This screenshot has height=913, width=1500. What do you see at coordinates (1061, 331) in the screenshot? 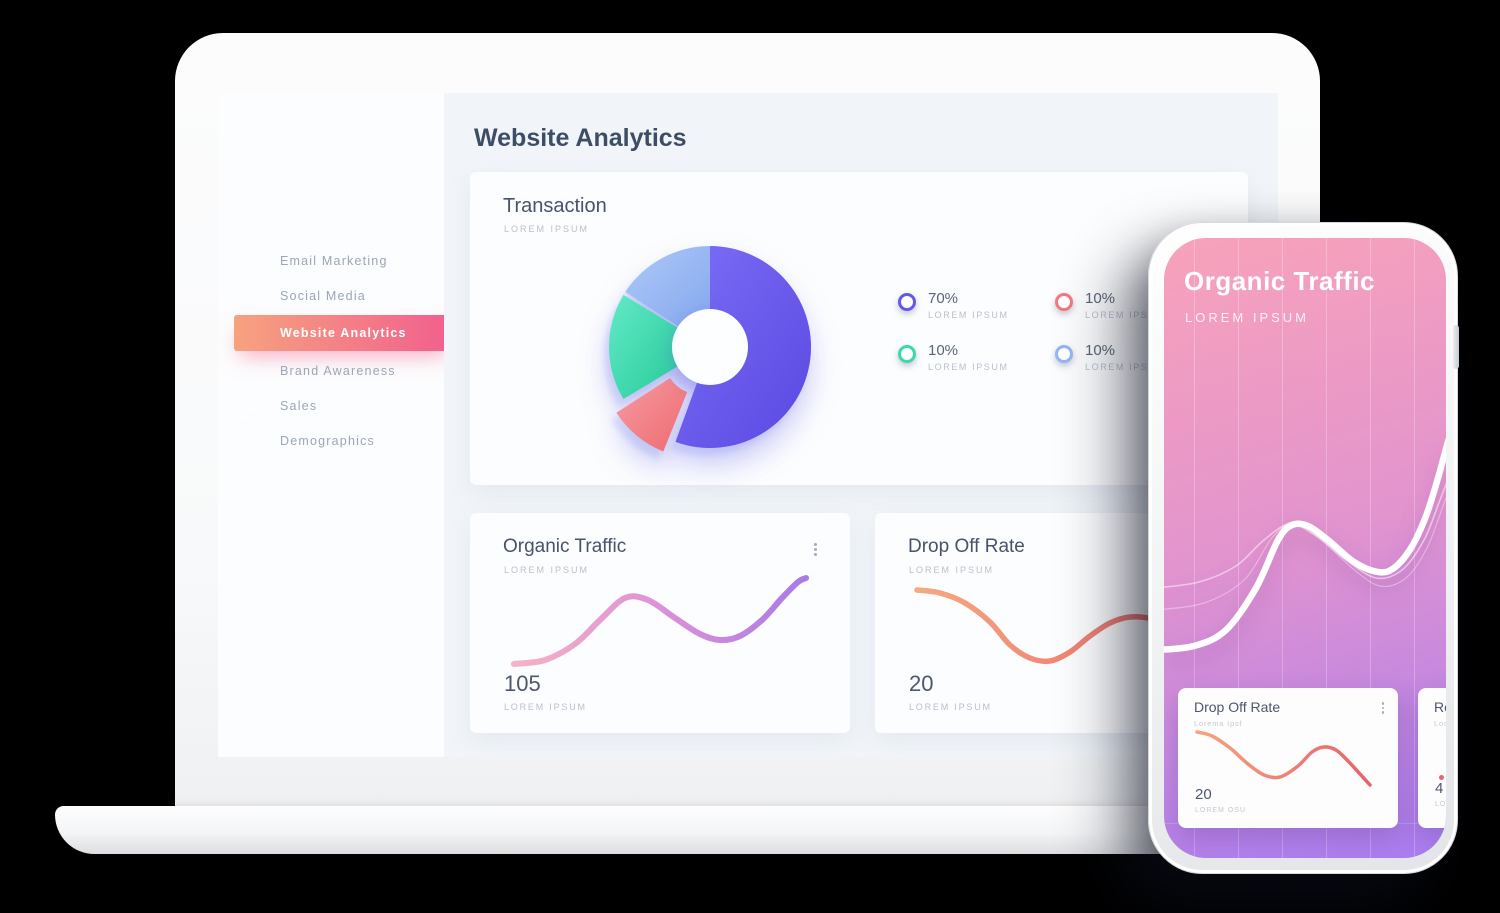
I see `transaction-legend: 70% LOREM IPSUM 10% LOREM IPSUM` at bounding box center [1061, 331].